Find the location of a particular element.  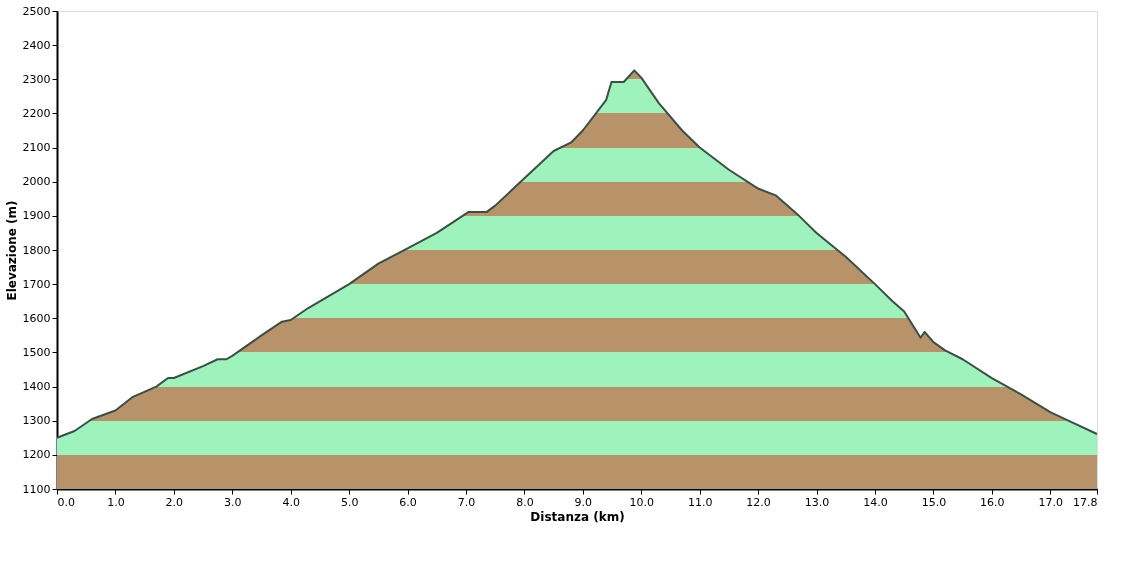

y-tick-label: 2200 is located at coordinates (36, 113).